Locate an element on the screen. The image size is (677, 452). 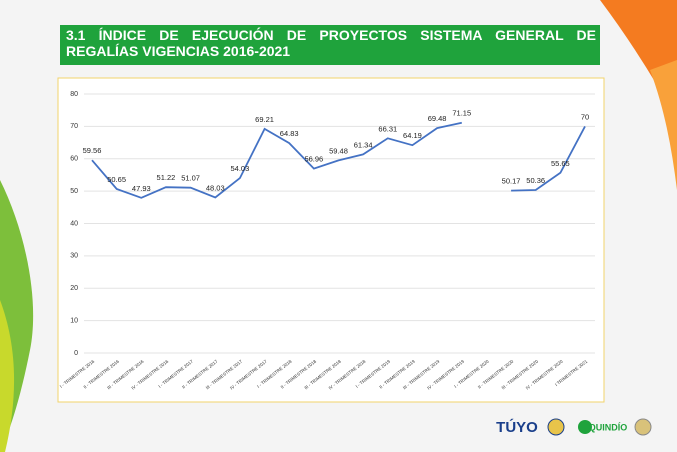
data-label: 59.56 is located at coordinates (92, 150).